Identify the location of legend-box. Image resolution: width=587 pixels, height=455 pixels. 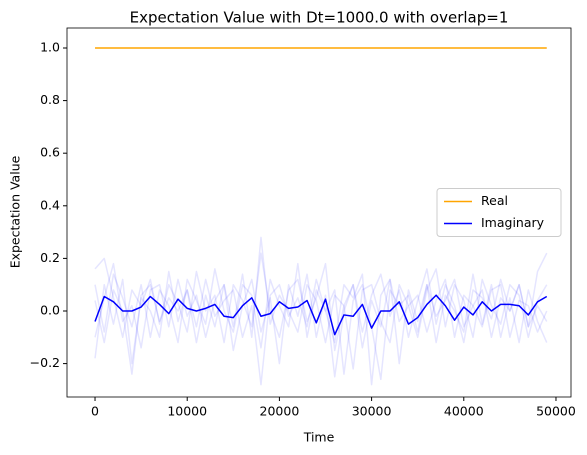
(499, 212).